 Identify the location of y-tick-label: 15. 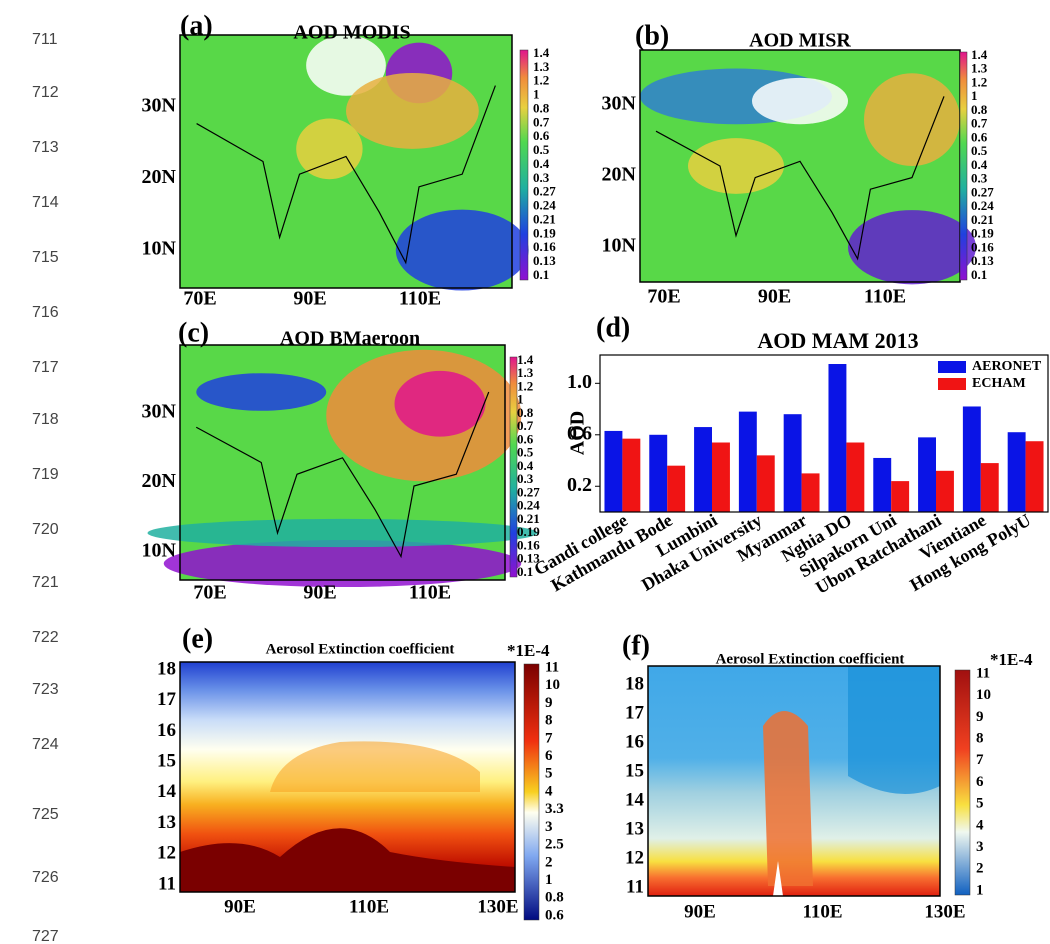
(166, 761).